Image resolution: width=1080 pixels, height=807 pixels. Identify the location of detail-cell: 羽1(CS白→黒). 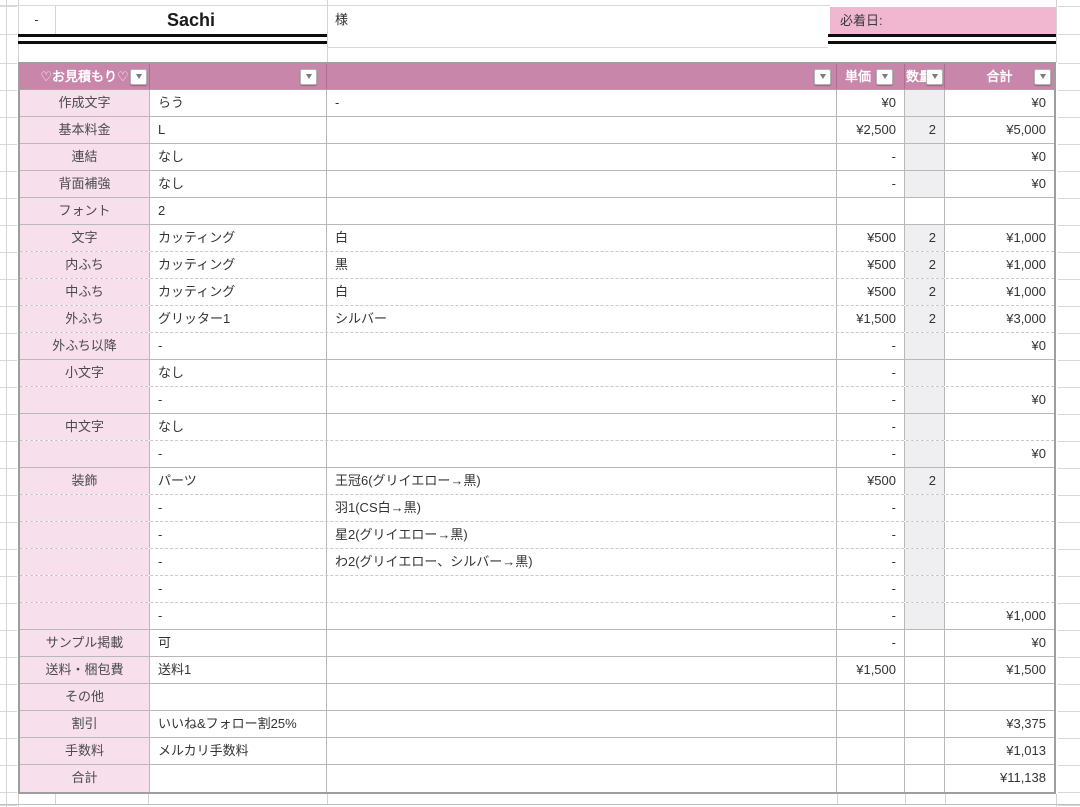
(582, 508).